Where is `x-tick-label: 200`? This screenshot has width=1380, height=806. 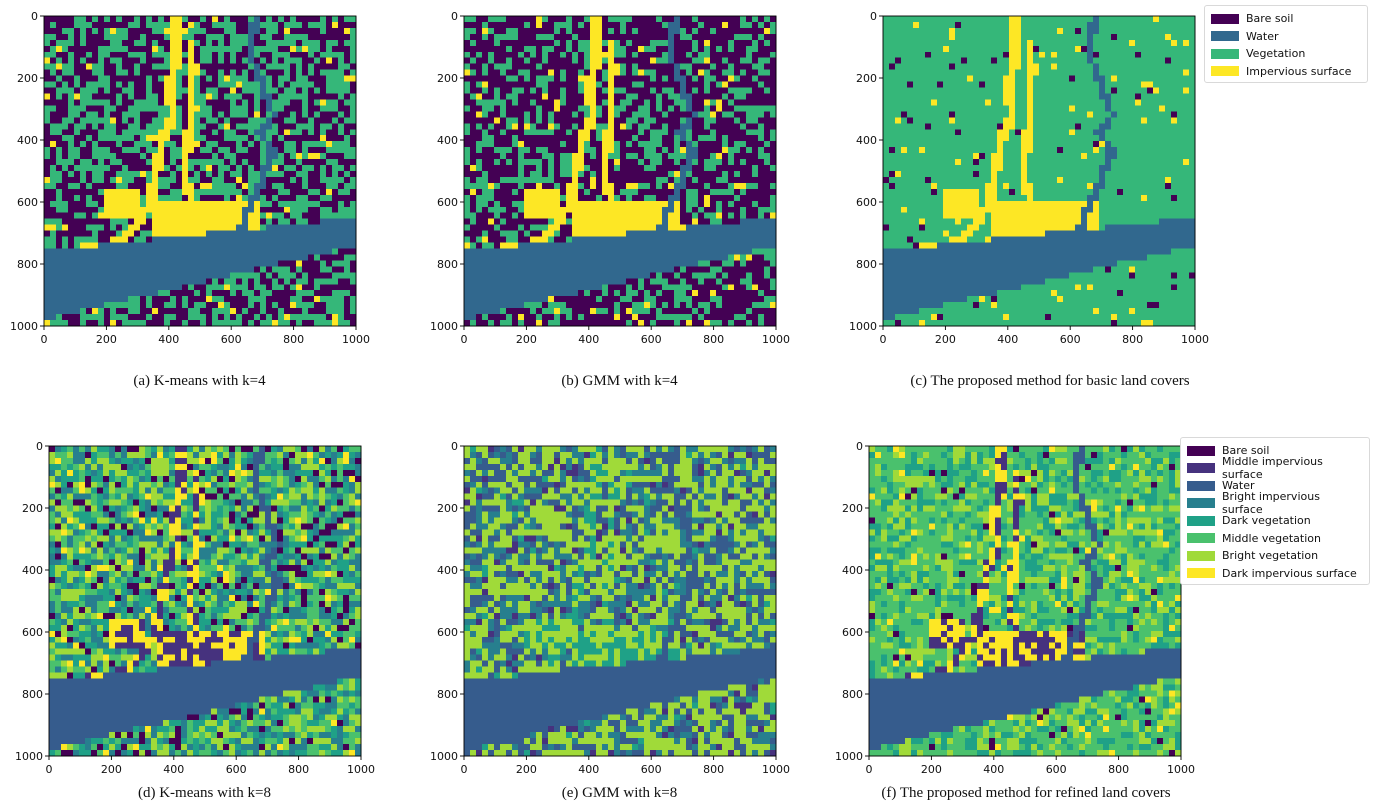
x-tick-label: 200 is located at coordinates (106, 339).